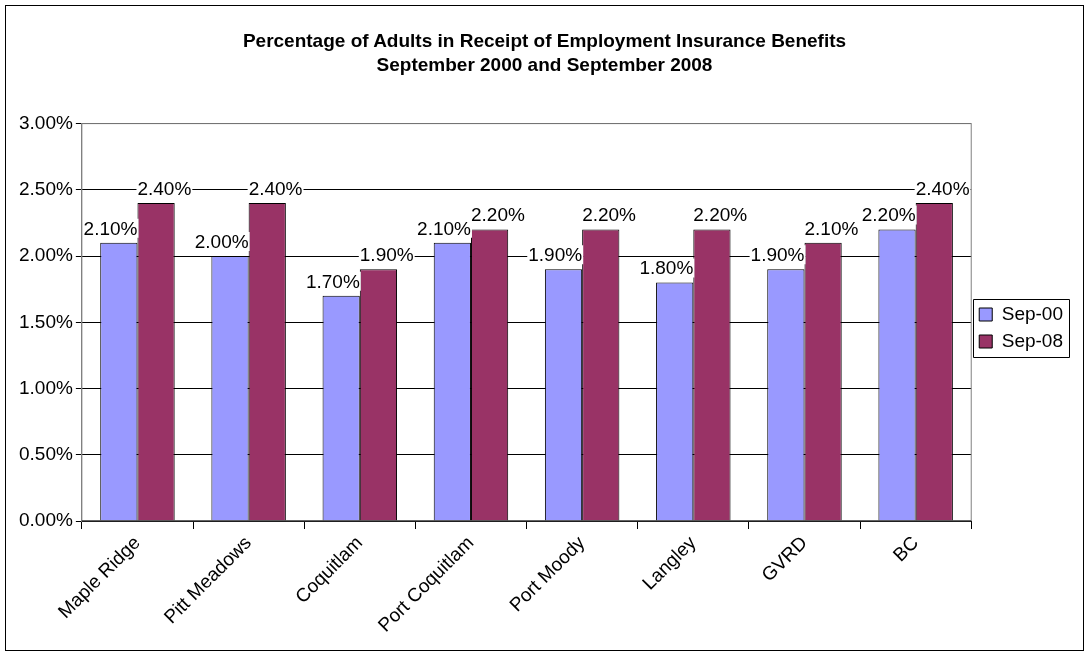 This screenshot has height=656, width=1091. What do you see at coordinates (1032, 313) in the screenshot?
I see `legend-label: Sep-00` at bounding box center [1032, 313].